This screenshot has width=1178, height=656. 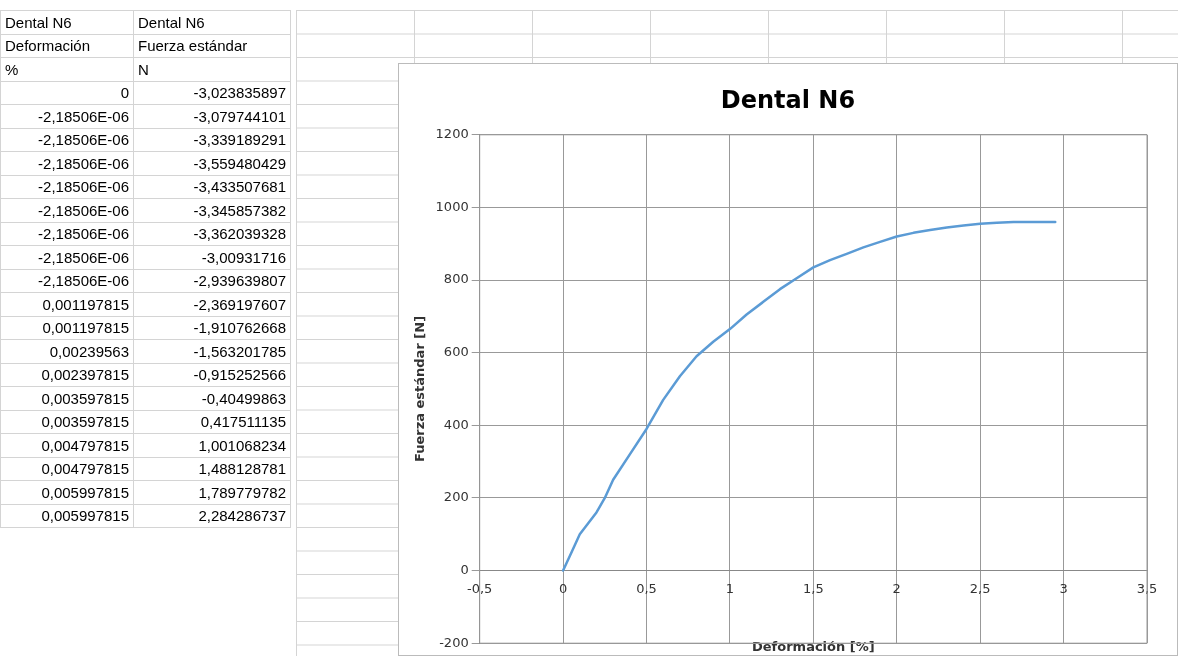 I want to click on text: -3,339189291, so click(x=212, y=140).